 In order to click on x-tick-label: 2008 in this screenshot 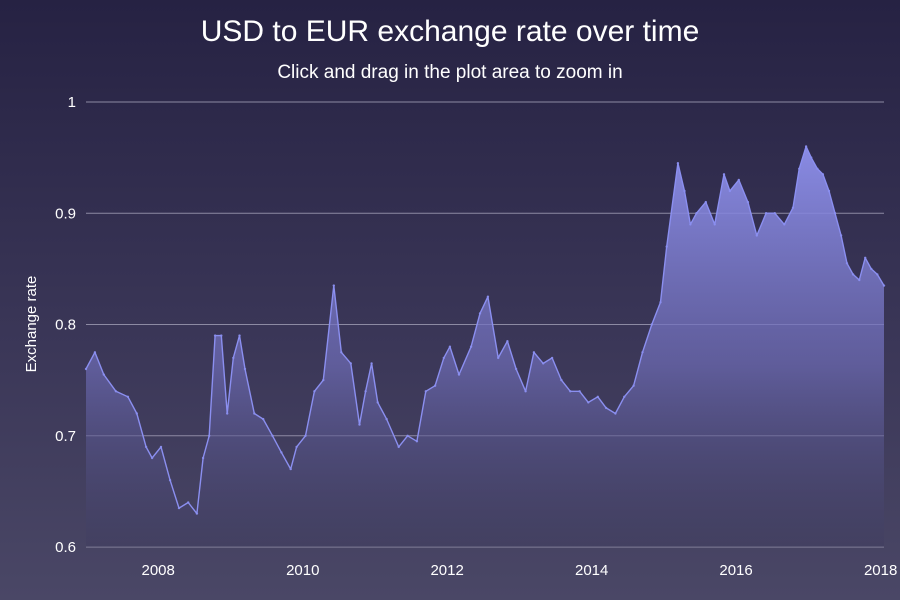, I will do `click(157, 570)`.